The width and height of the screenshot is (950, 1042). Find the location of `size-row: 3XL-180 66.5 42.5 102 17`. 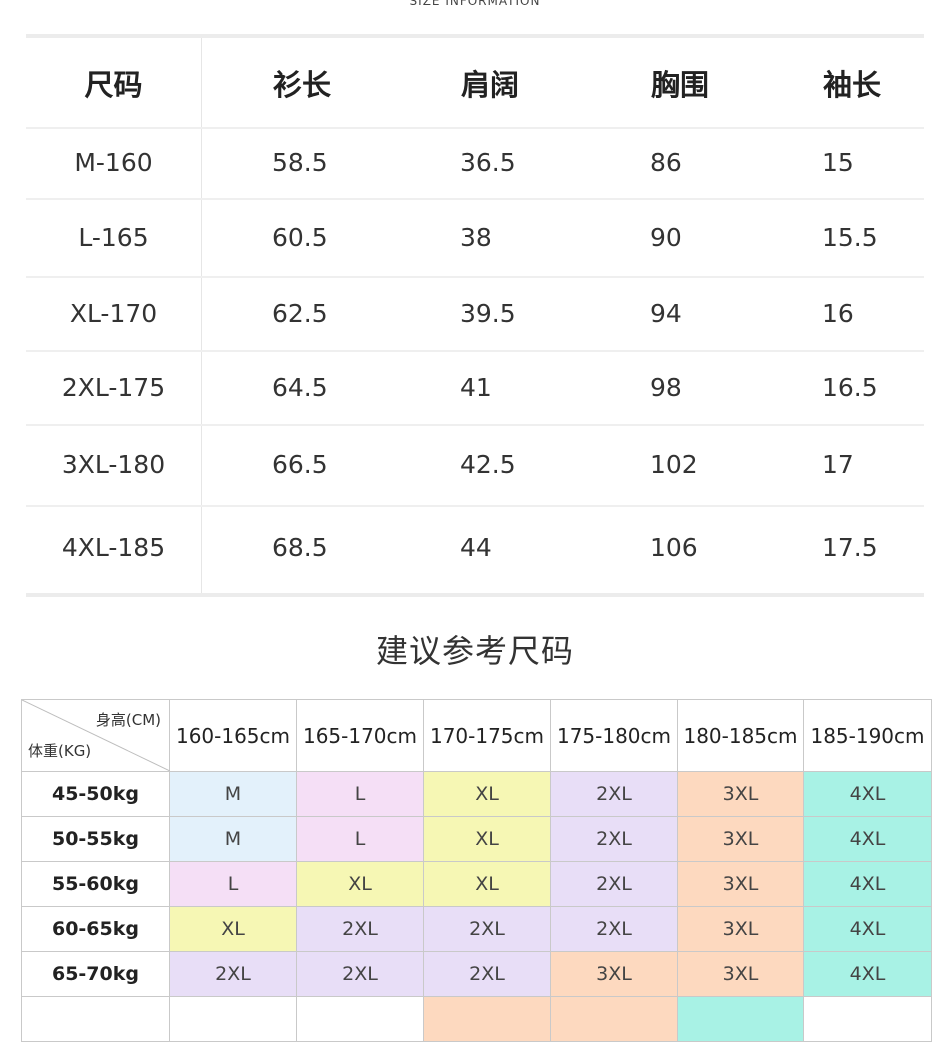

size-row: 3XL-180 66.5 42.5 102 17 is located at coordinates (475, 465).